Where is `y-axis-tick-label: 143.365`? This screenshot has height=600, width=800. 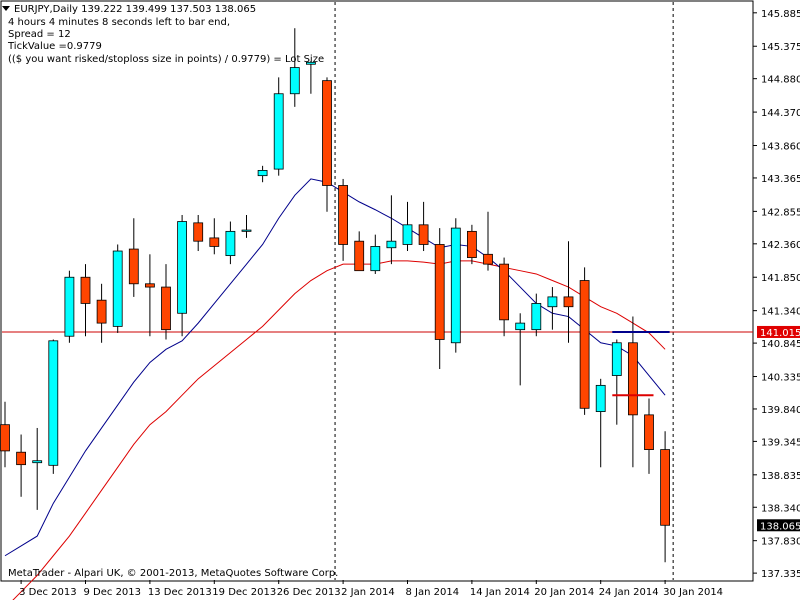 y-axis-tick-label: 143.365 is located at coordinates (780, 179).